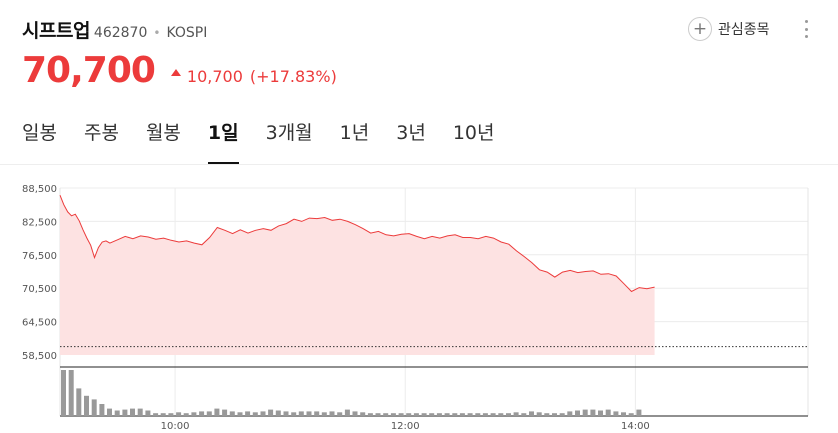 The height and width of the screenshot is (433, 838). What do you see at coordinates (39, 189) in the screenshot?
I see `y-tick-label: 88,500` at bounding box center [39, 189].